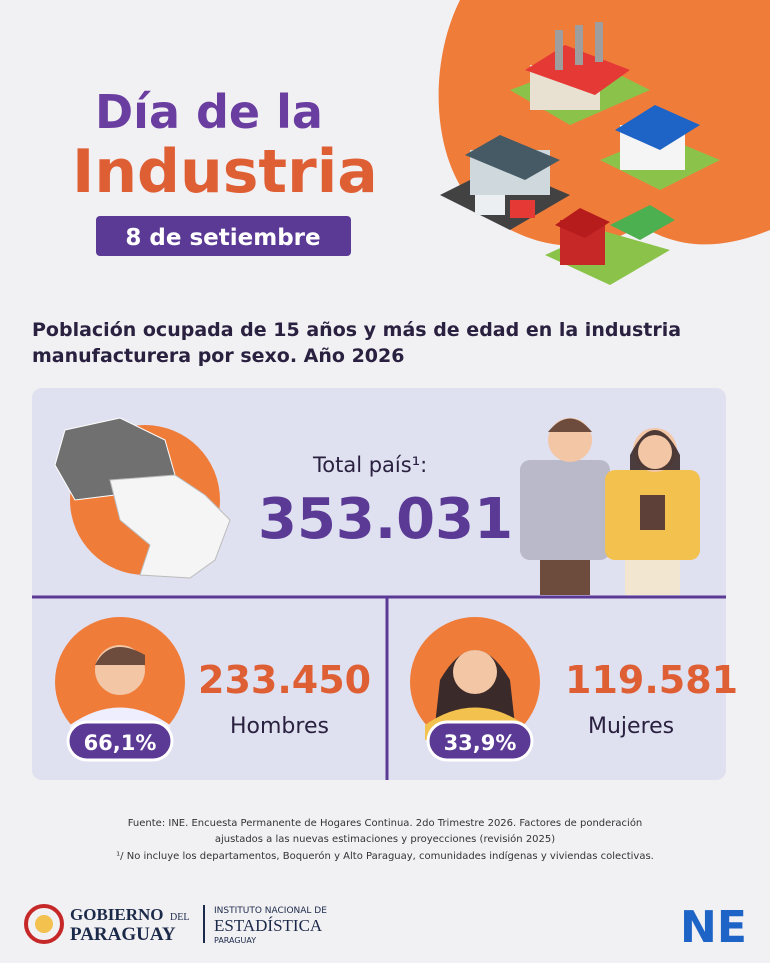  I want to click on date: 8 de setiembre, so click(222, 238).